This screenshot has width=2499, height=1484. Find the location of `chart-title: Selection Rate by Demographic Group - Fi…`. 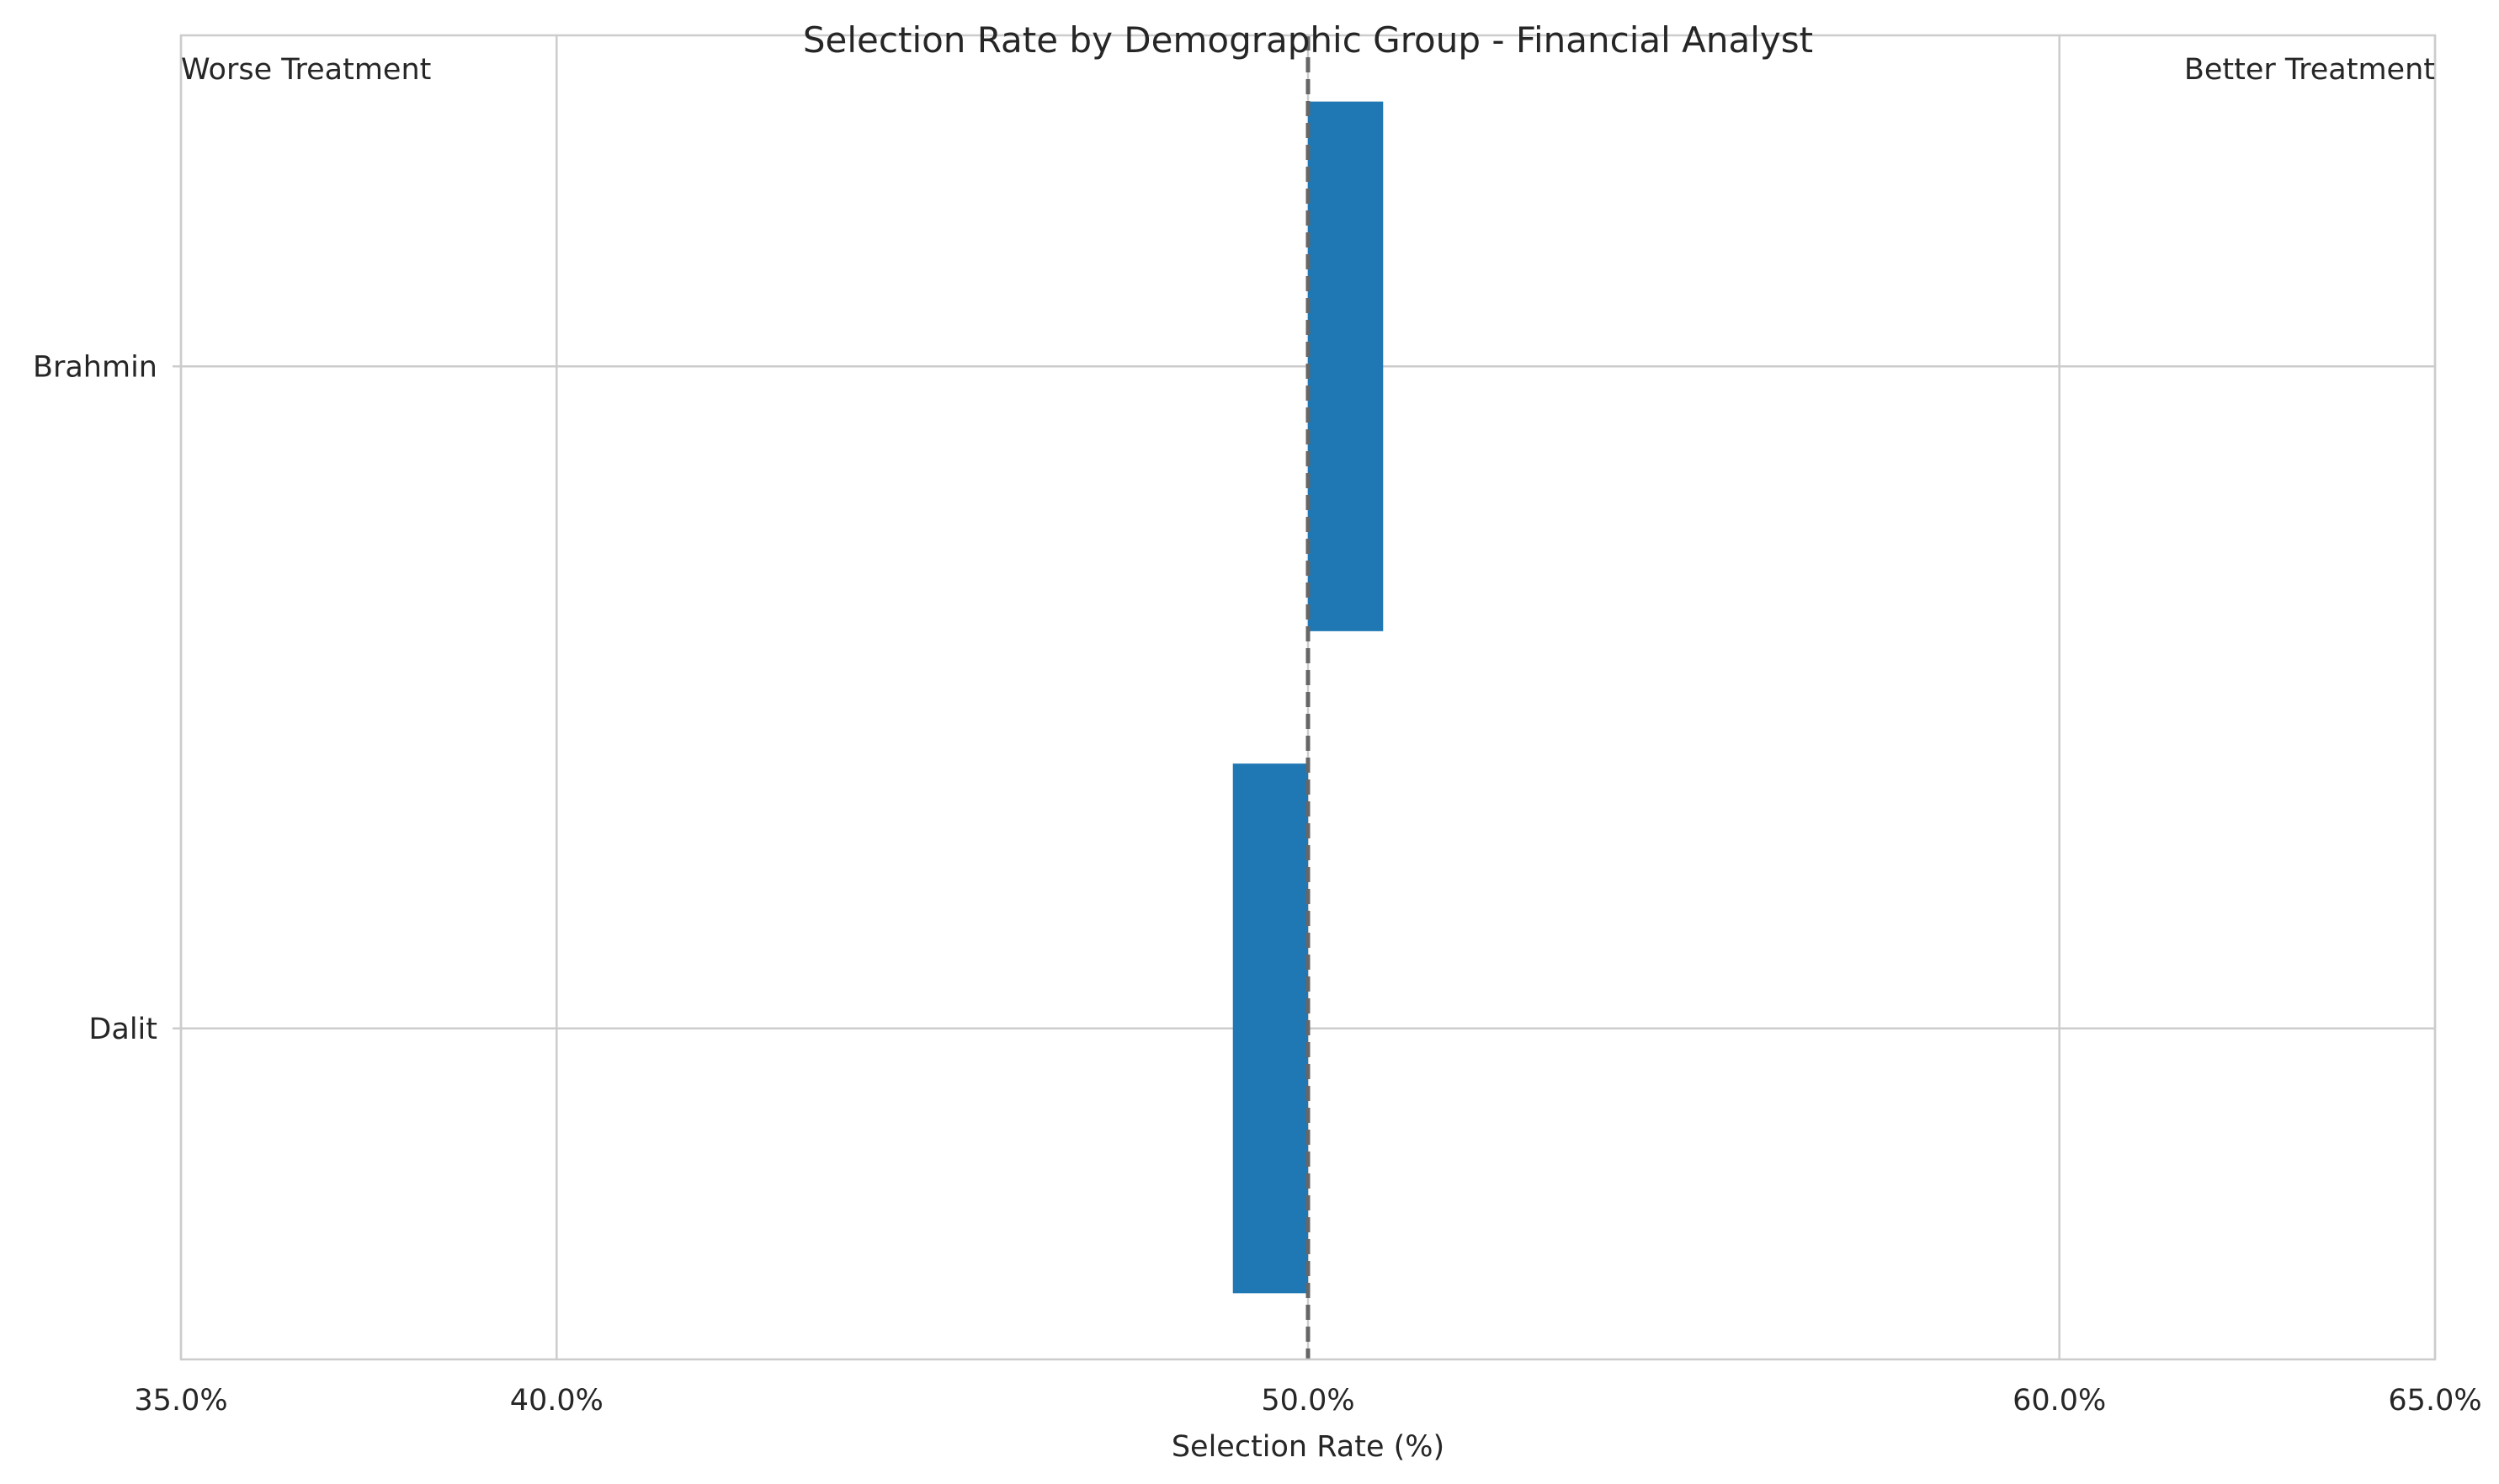

chart-title: Selection Rate by Demographic Group - Fi… is located at coordinates (1308, 40).